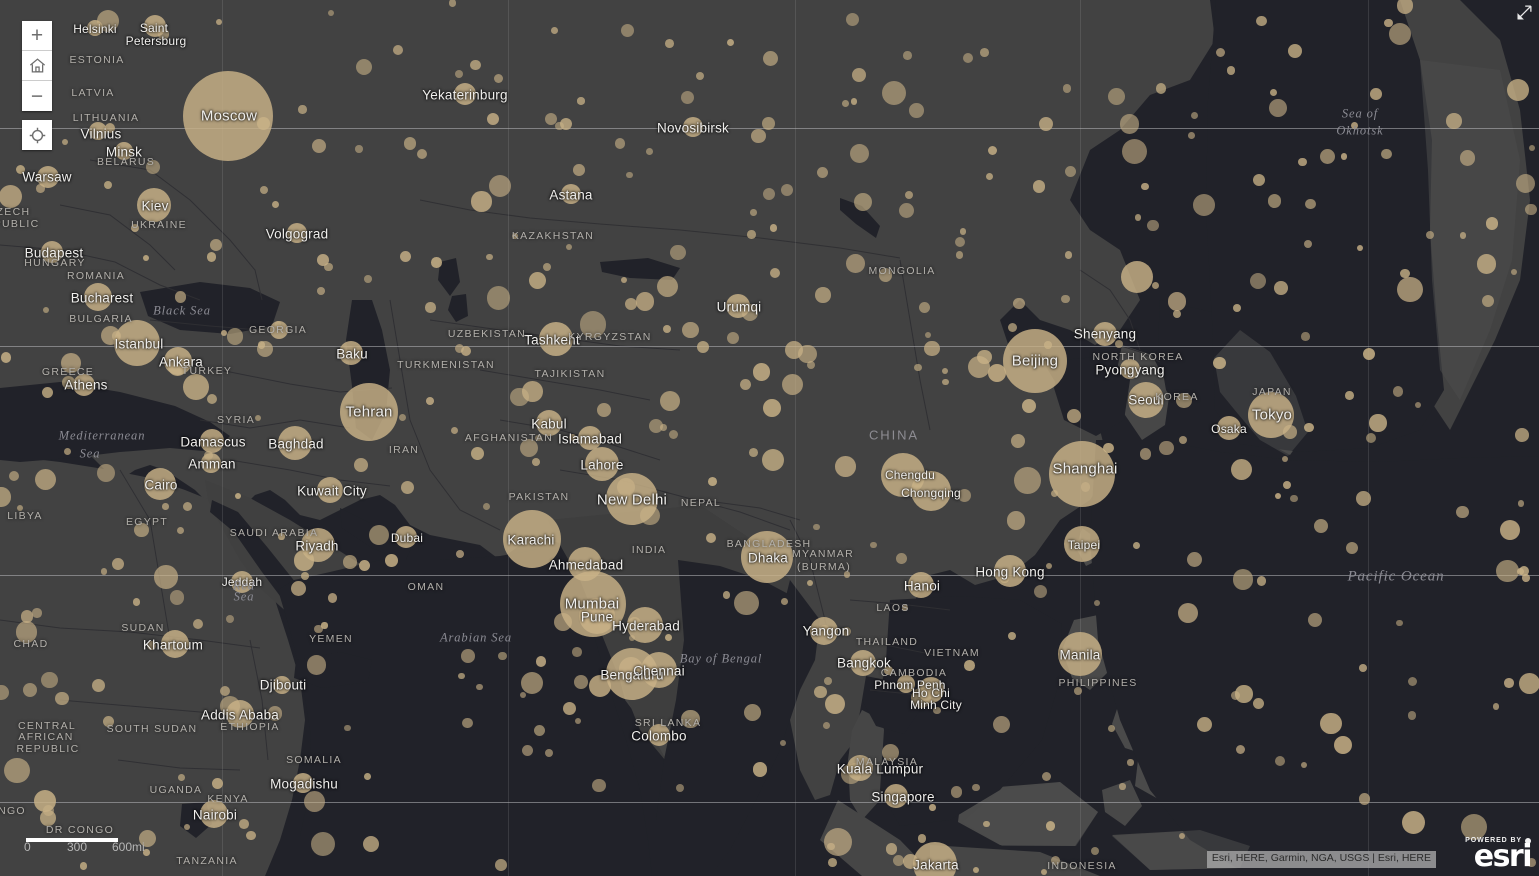 The height and width of the screenshot is (876, 1539). What do you see at coordinates (824, 631) in the screenshot?
I see `population-marker-yangon` at bounding box center [824, 631].